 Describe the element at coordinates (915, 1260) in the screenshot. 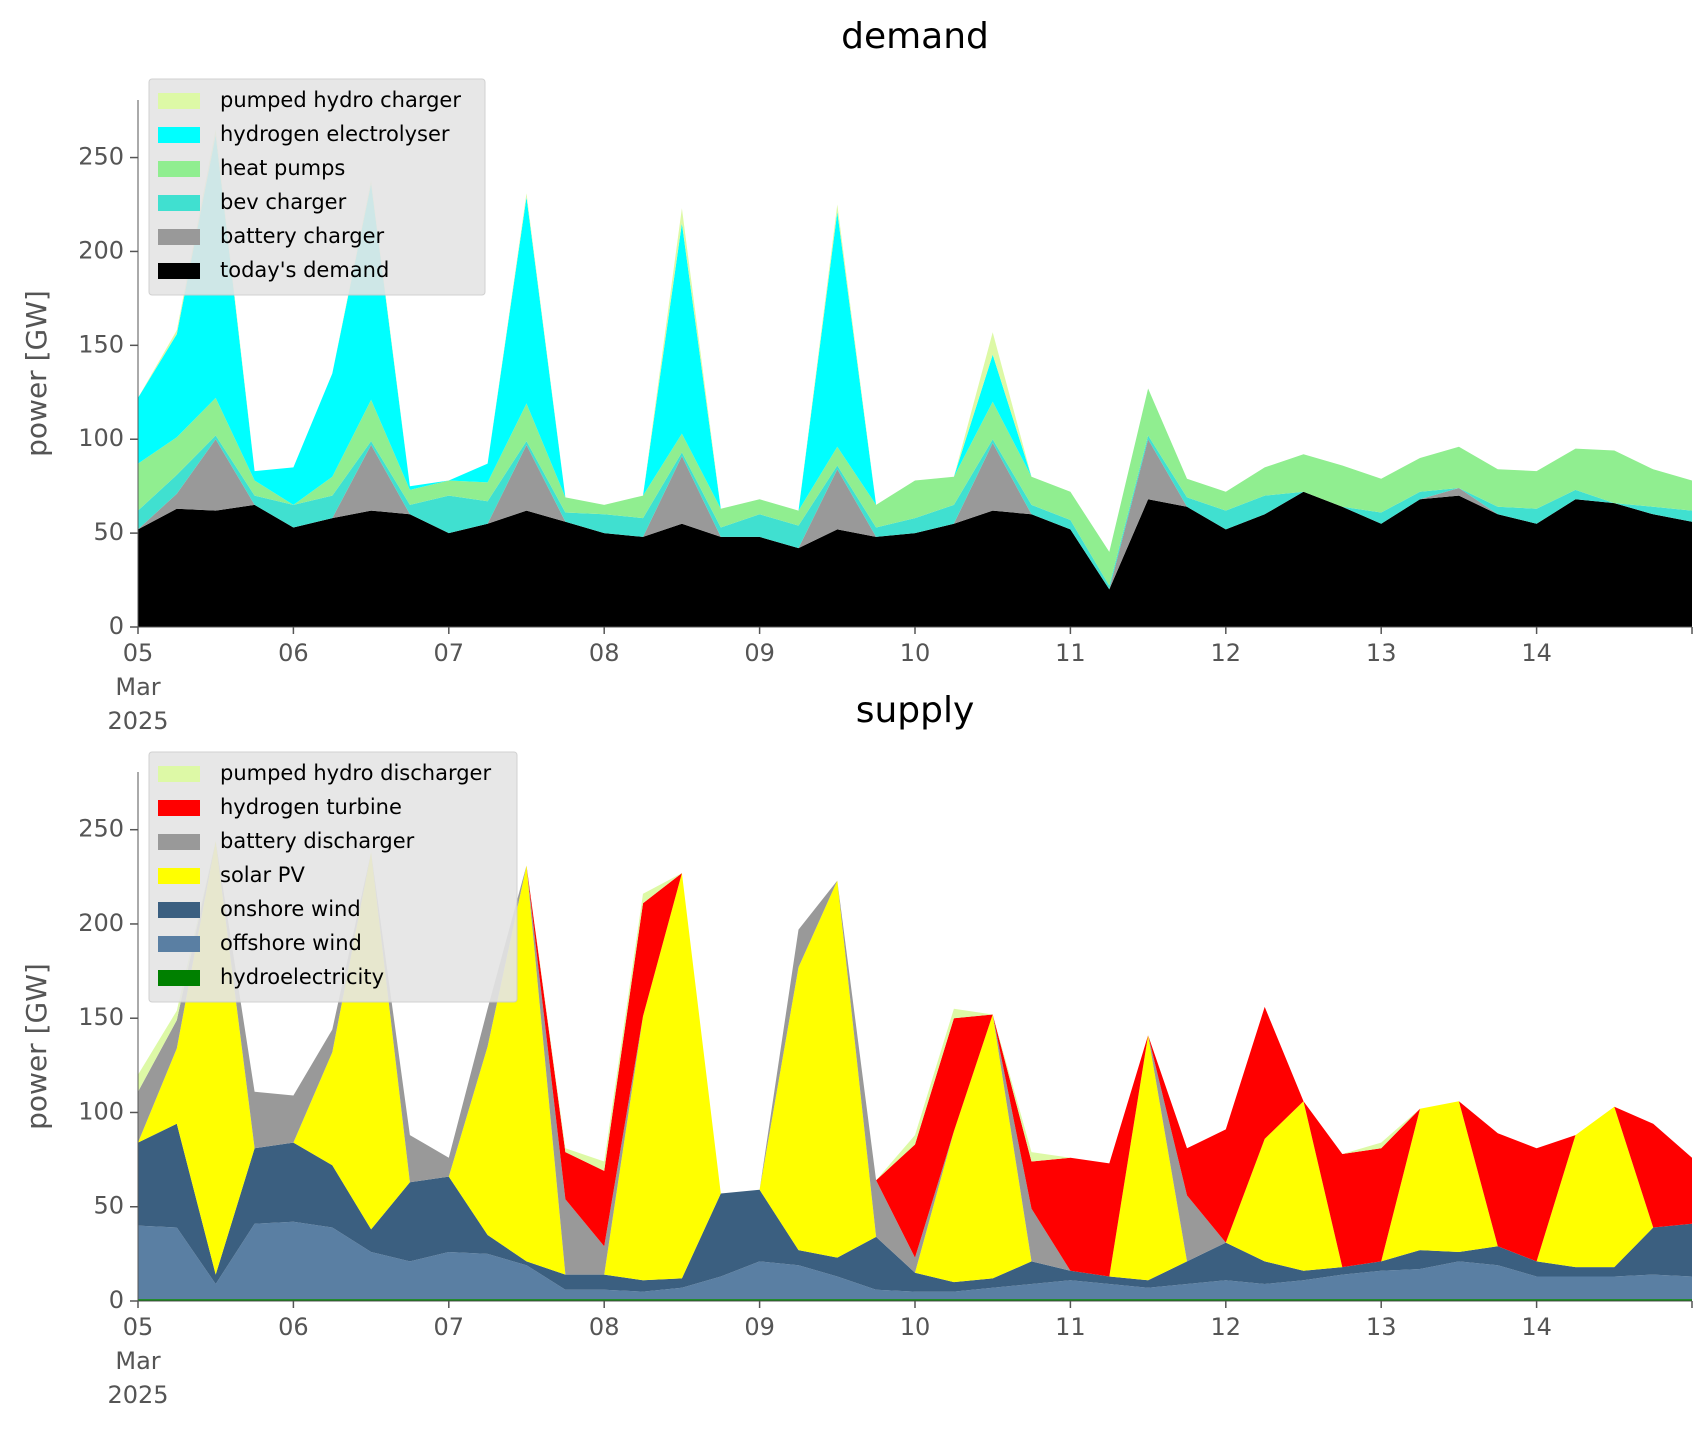

I see `area-offshore-wind` at that location.